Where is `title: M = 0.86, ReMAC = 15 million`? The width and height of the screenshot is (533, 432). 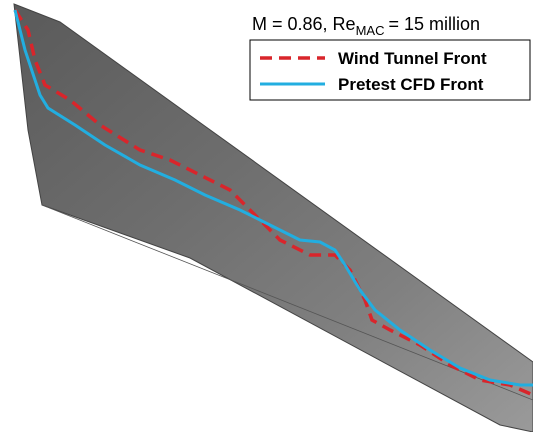 title: M = 0.86, ReMAC = 15 million is located at coordinates (366, 26).